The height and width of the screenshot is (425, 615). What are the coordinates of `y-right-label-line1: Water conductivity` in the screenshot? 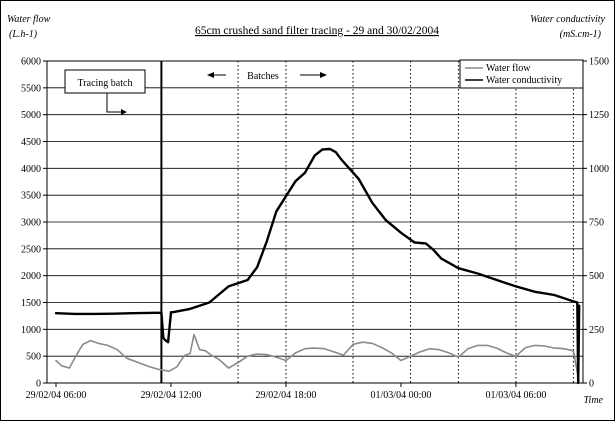 It's located at (567, 19).